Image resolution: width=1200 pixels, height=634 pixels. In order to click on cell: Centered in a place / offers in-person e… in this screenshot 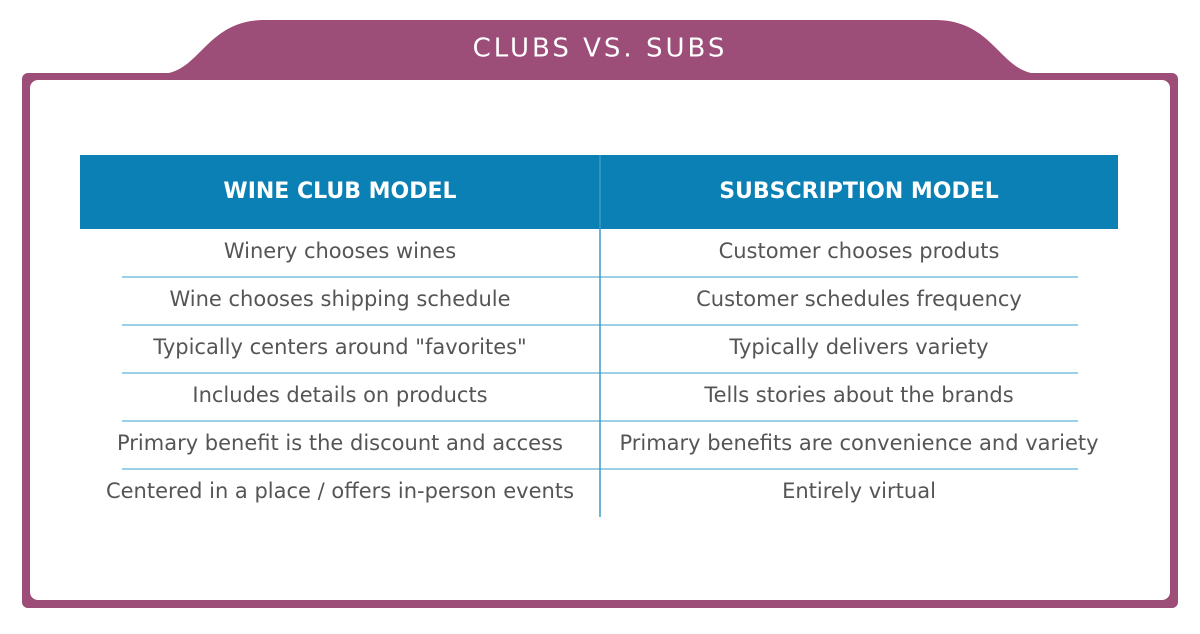, I will do `click(340, 491)`.